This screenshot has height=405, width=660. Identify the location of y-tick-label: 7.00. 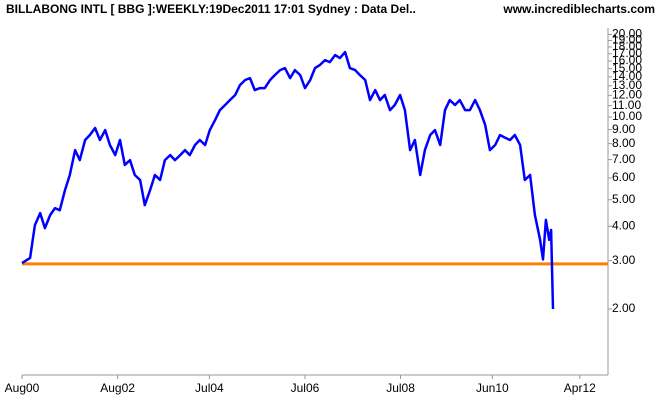
(624, 159).